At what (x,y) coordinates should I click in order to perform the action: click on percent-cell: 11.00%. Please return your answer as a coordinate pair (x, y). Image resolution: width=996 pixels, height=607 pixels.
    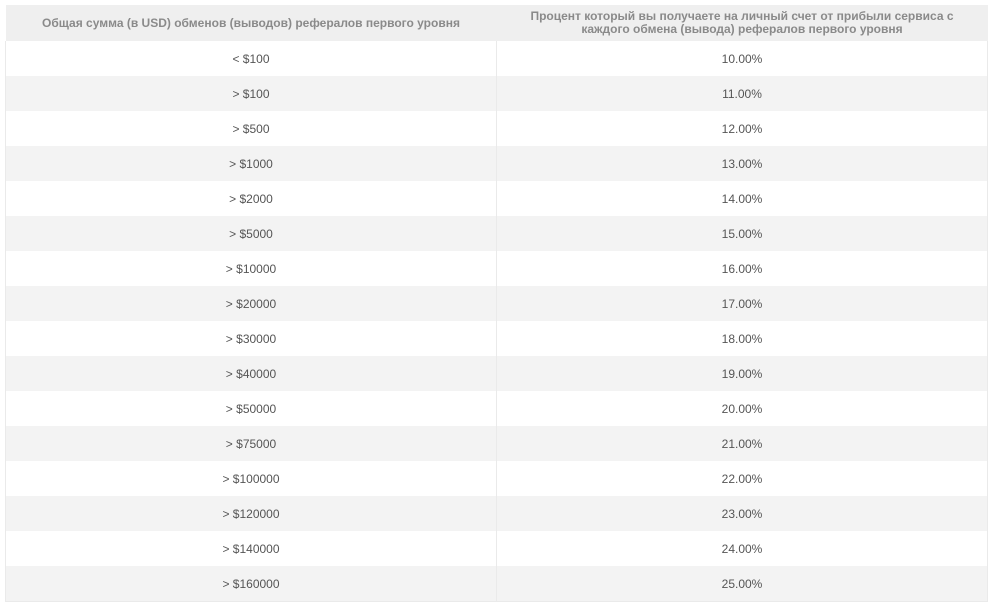
    Looking at the image, I should click on (742, 93).